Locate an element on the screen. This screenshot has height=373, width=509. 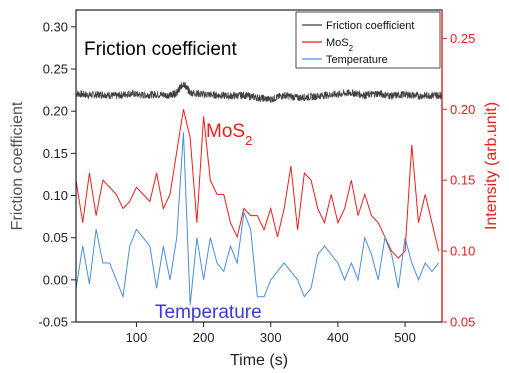
y-right-tick-label: 0.20 is located at coordinates (462, 109).